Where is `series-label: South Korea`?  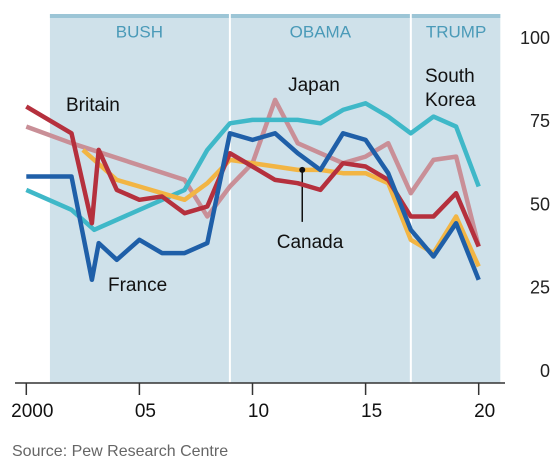
series-label: South Korea is located at coordinates (450, 88).